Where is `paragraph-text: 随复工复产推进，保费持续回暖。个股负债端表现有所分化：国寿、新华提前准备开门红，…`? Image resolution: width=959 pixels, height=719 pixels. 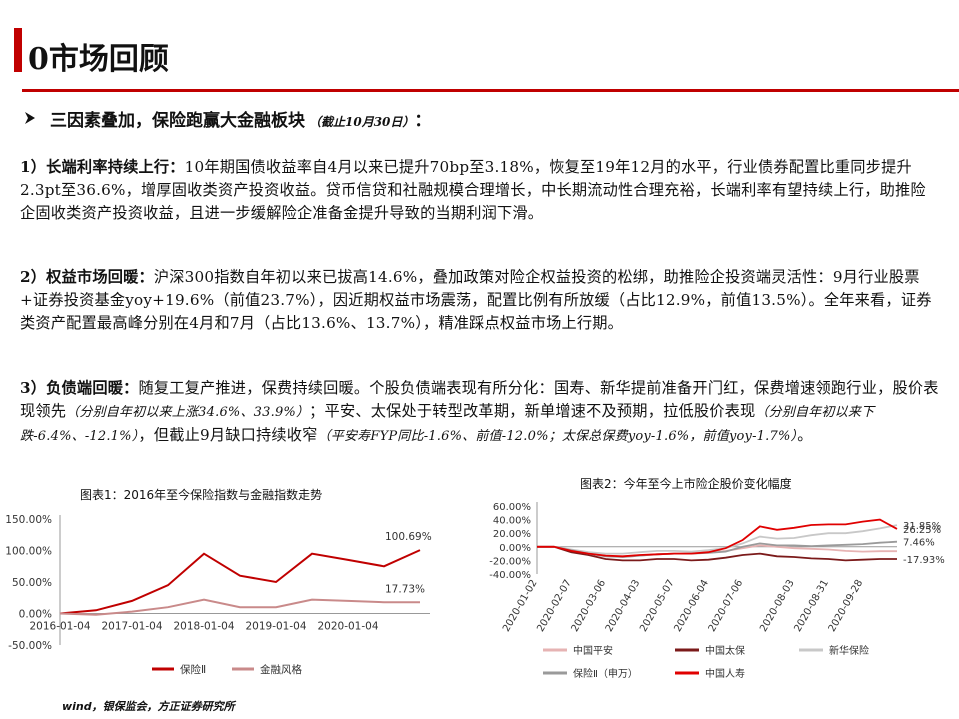
paragraph-text: 随复工复产推进，保费持续回暖。个股负债端表现有所分化：国寿、新华提前准备开门红，… is located at coordinates (479, 399).